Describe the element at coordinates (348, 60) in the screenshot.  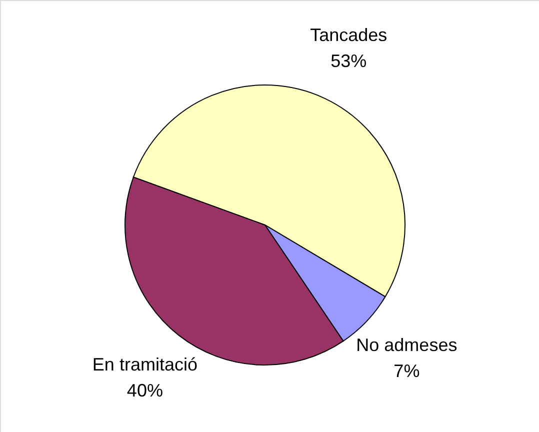
I see `data-label: 53%` at that location.